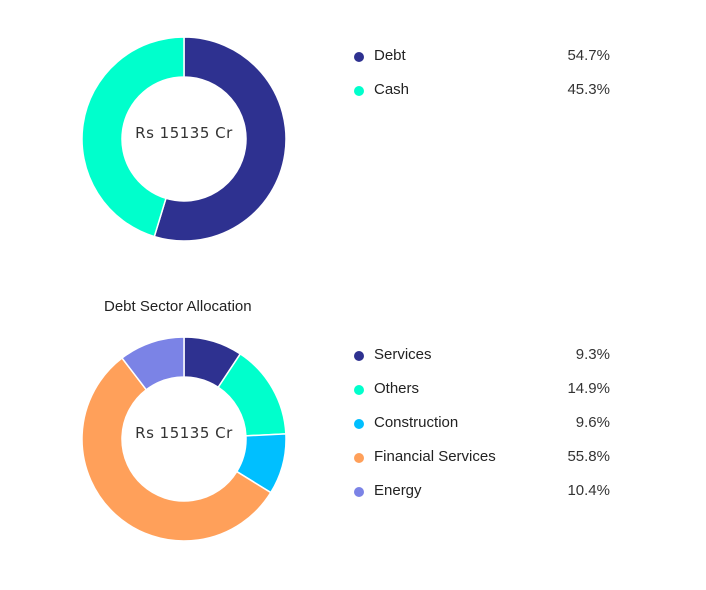 This screenshot has height=590, width=706. What do you see at coordinates (152, 363) in the screenshot?
I see `slice-energy` at bounding box center [152, 363].